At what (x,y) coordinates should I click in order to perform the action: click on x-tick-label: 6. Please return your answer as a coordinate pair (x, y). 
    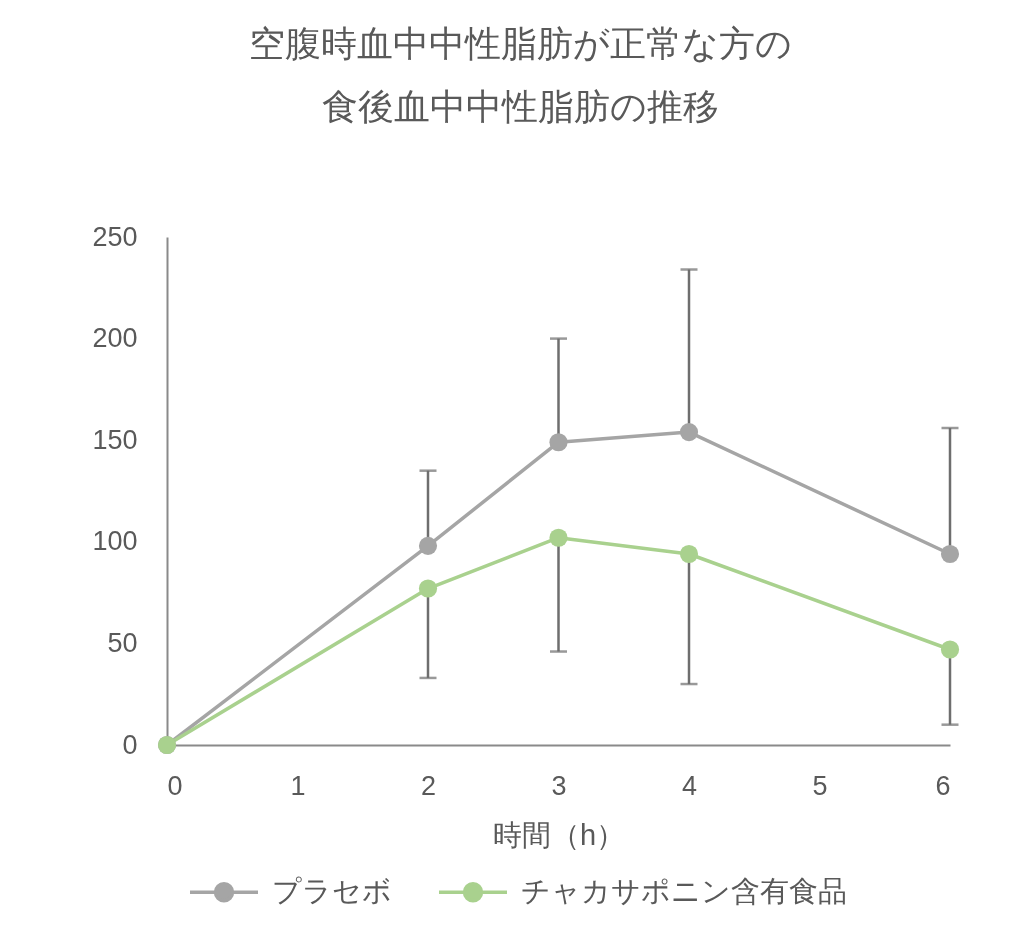
    Looking at the image, I should click on (943, 785).